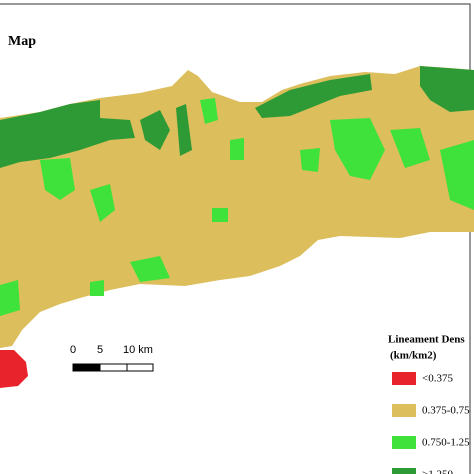 The width and height of the screenshot is (474, 474). What do you see at coordinates (14, 369) in the screenshot?
I see `low-zone` at bounding box center [14, 369].